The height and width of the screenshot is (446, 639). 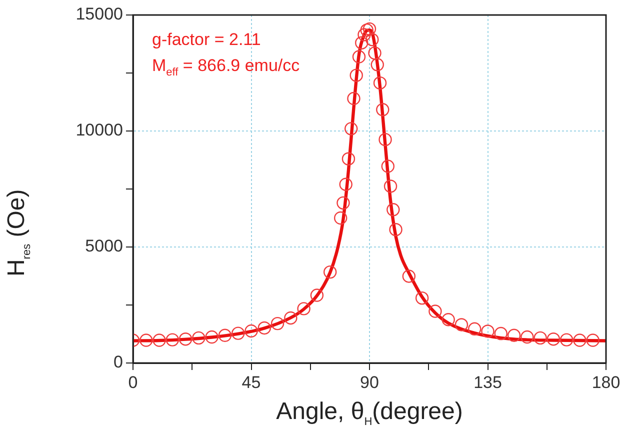 I want to click on annotation: g-factor = 2.11, so click(x=206, y=40).